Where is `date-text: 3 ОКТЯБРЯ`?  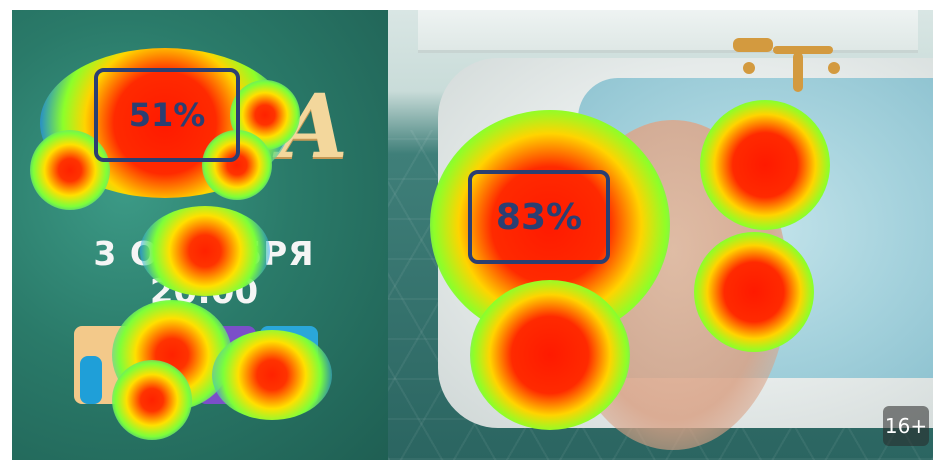 date-text: 3 ОКТЯБРЯ is located at coordinates (204, 253).